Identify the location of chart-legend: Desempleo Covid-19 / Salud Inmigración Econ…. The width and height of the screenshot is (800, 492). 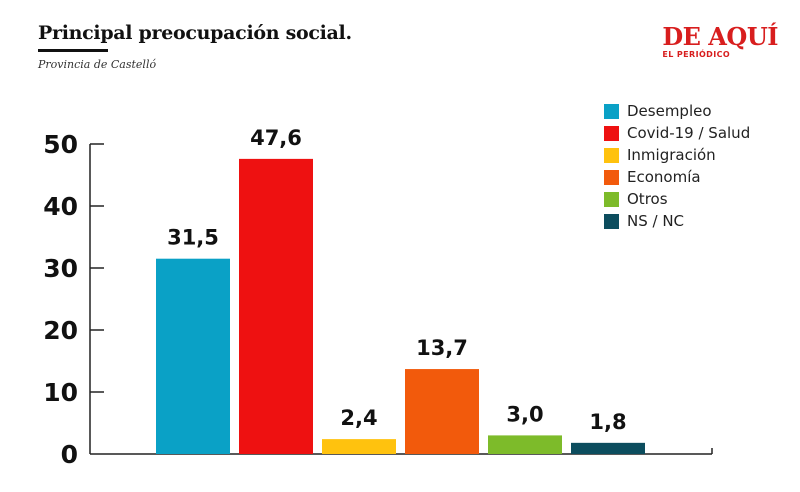
(677, 166).